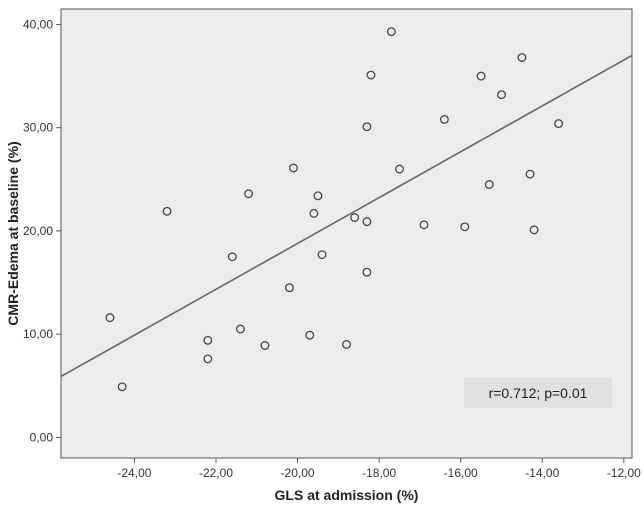  Describe the element at coordinates (461, 473) in the screenshot. I see `x-tick-label: -16,00` at that location.